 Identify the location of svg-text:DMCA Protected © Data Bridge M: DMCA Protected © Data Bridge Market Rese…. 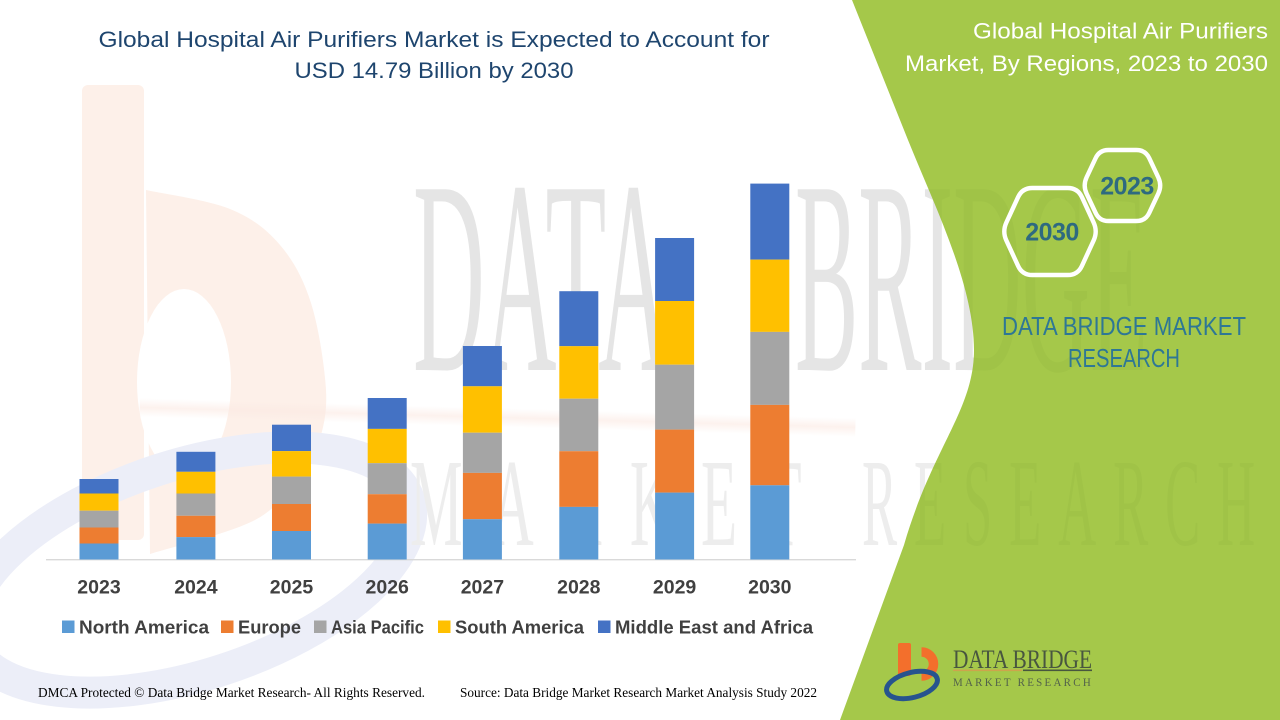
(231, 692).